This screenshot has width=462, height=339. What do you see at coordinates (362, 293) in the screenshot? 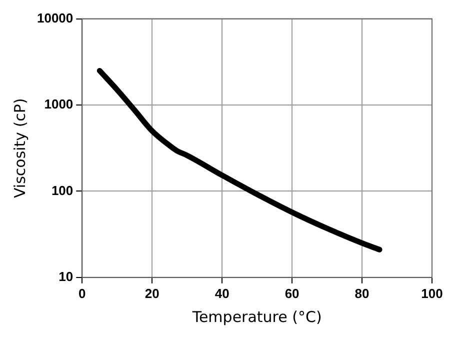
I see `x-tick-label: 80` at bounding box center [362, 293].